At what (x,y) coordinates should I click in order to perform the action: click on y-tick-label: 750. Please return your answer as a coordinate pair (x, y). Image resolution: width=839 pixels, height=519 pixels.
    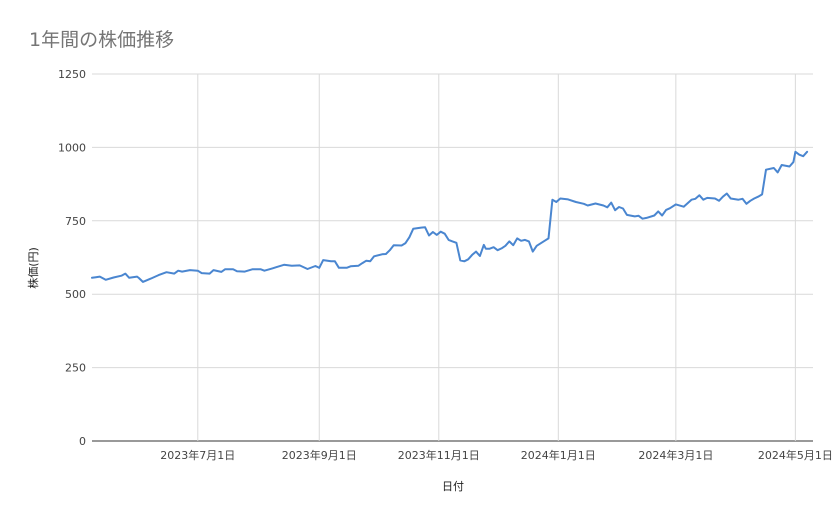
    Looking at the image, I should click on (75, 221).